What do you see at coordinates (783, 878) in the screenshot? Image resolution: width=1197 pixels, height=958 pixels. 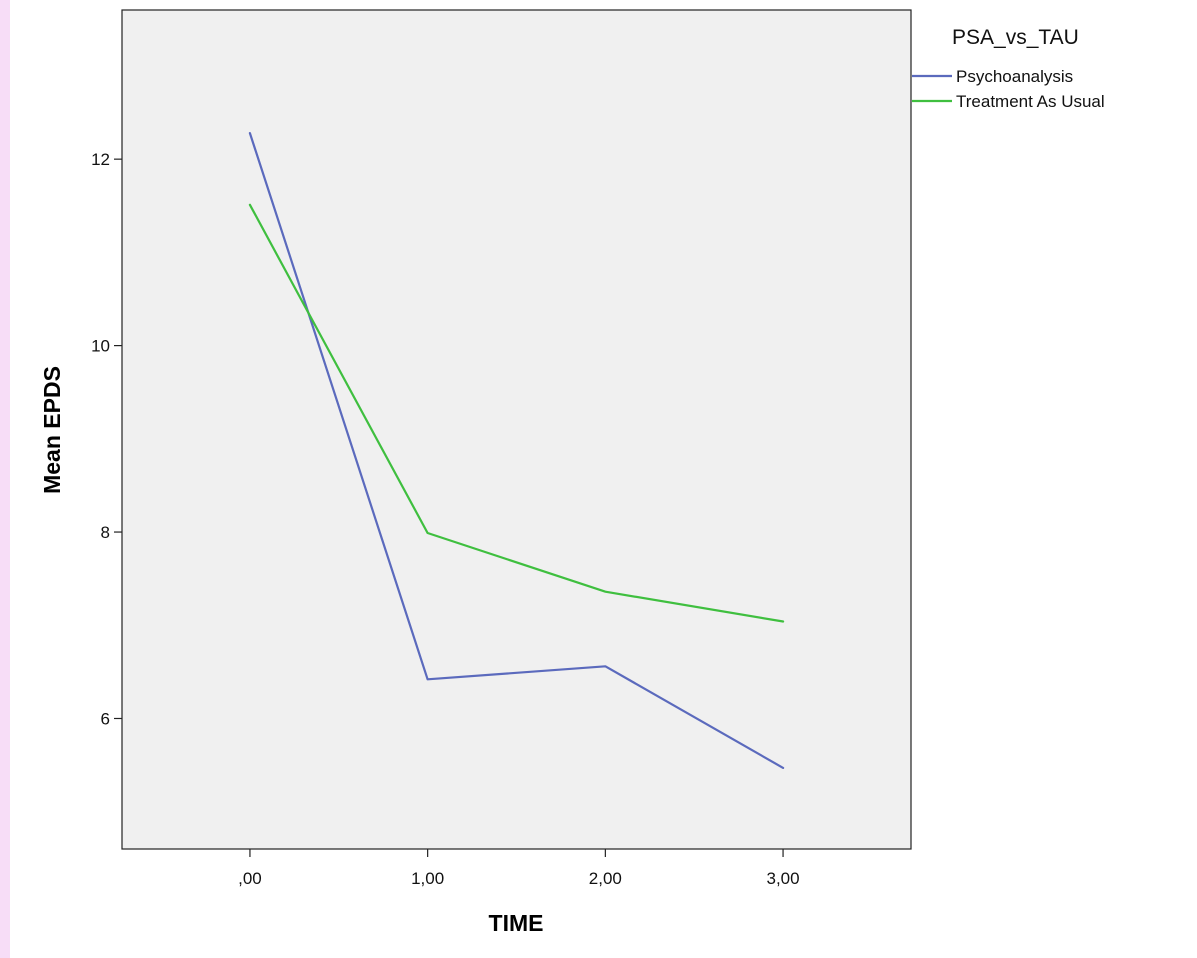 I see `x-tick-label: 3,00` at bounding box center [783, 878].